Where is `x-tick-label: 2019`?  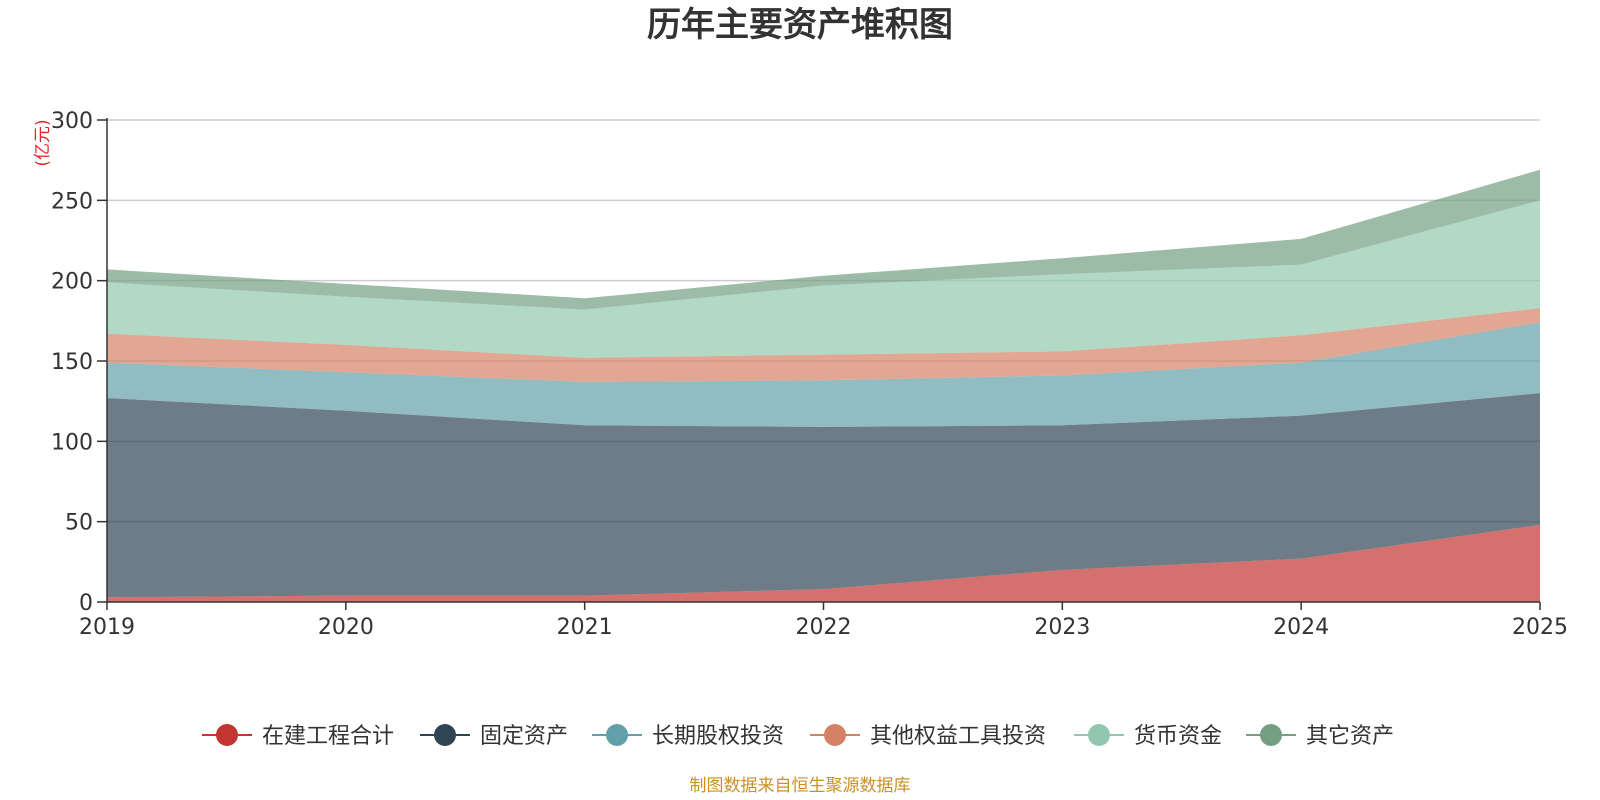 x-tick-label: 2019 is located at coordinates (107, 627).